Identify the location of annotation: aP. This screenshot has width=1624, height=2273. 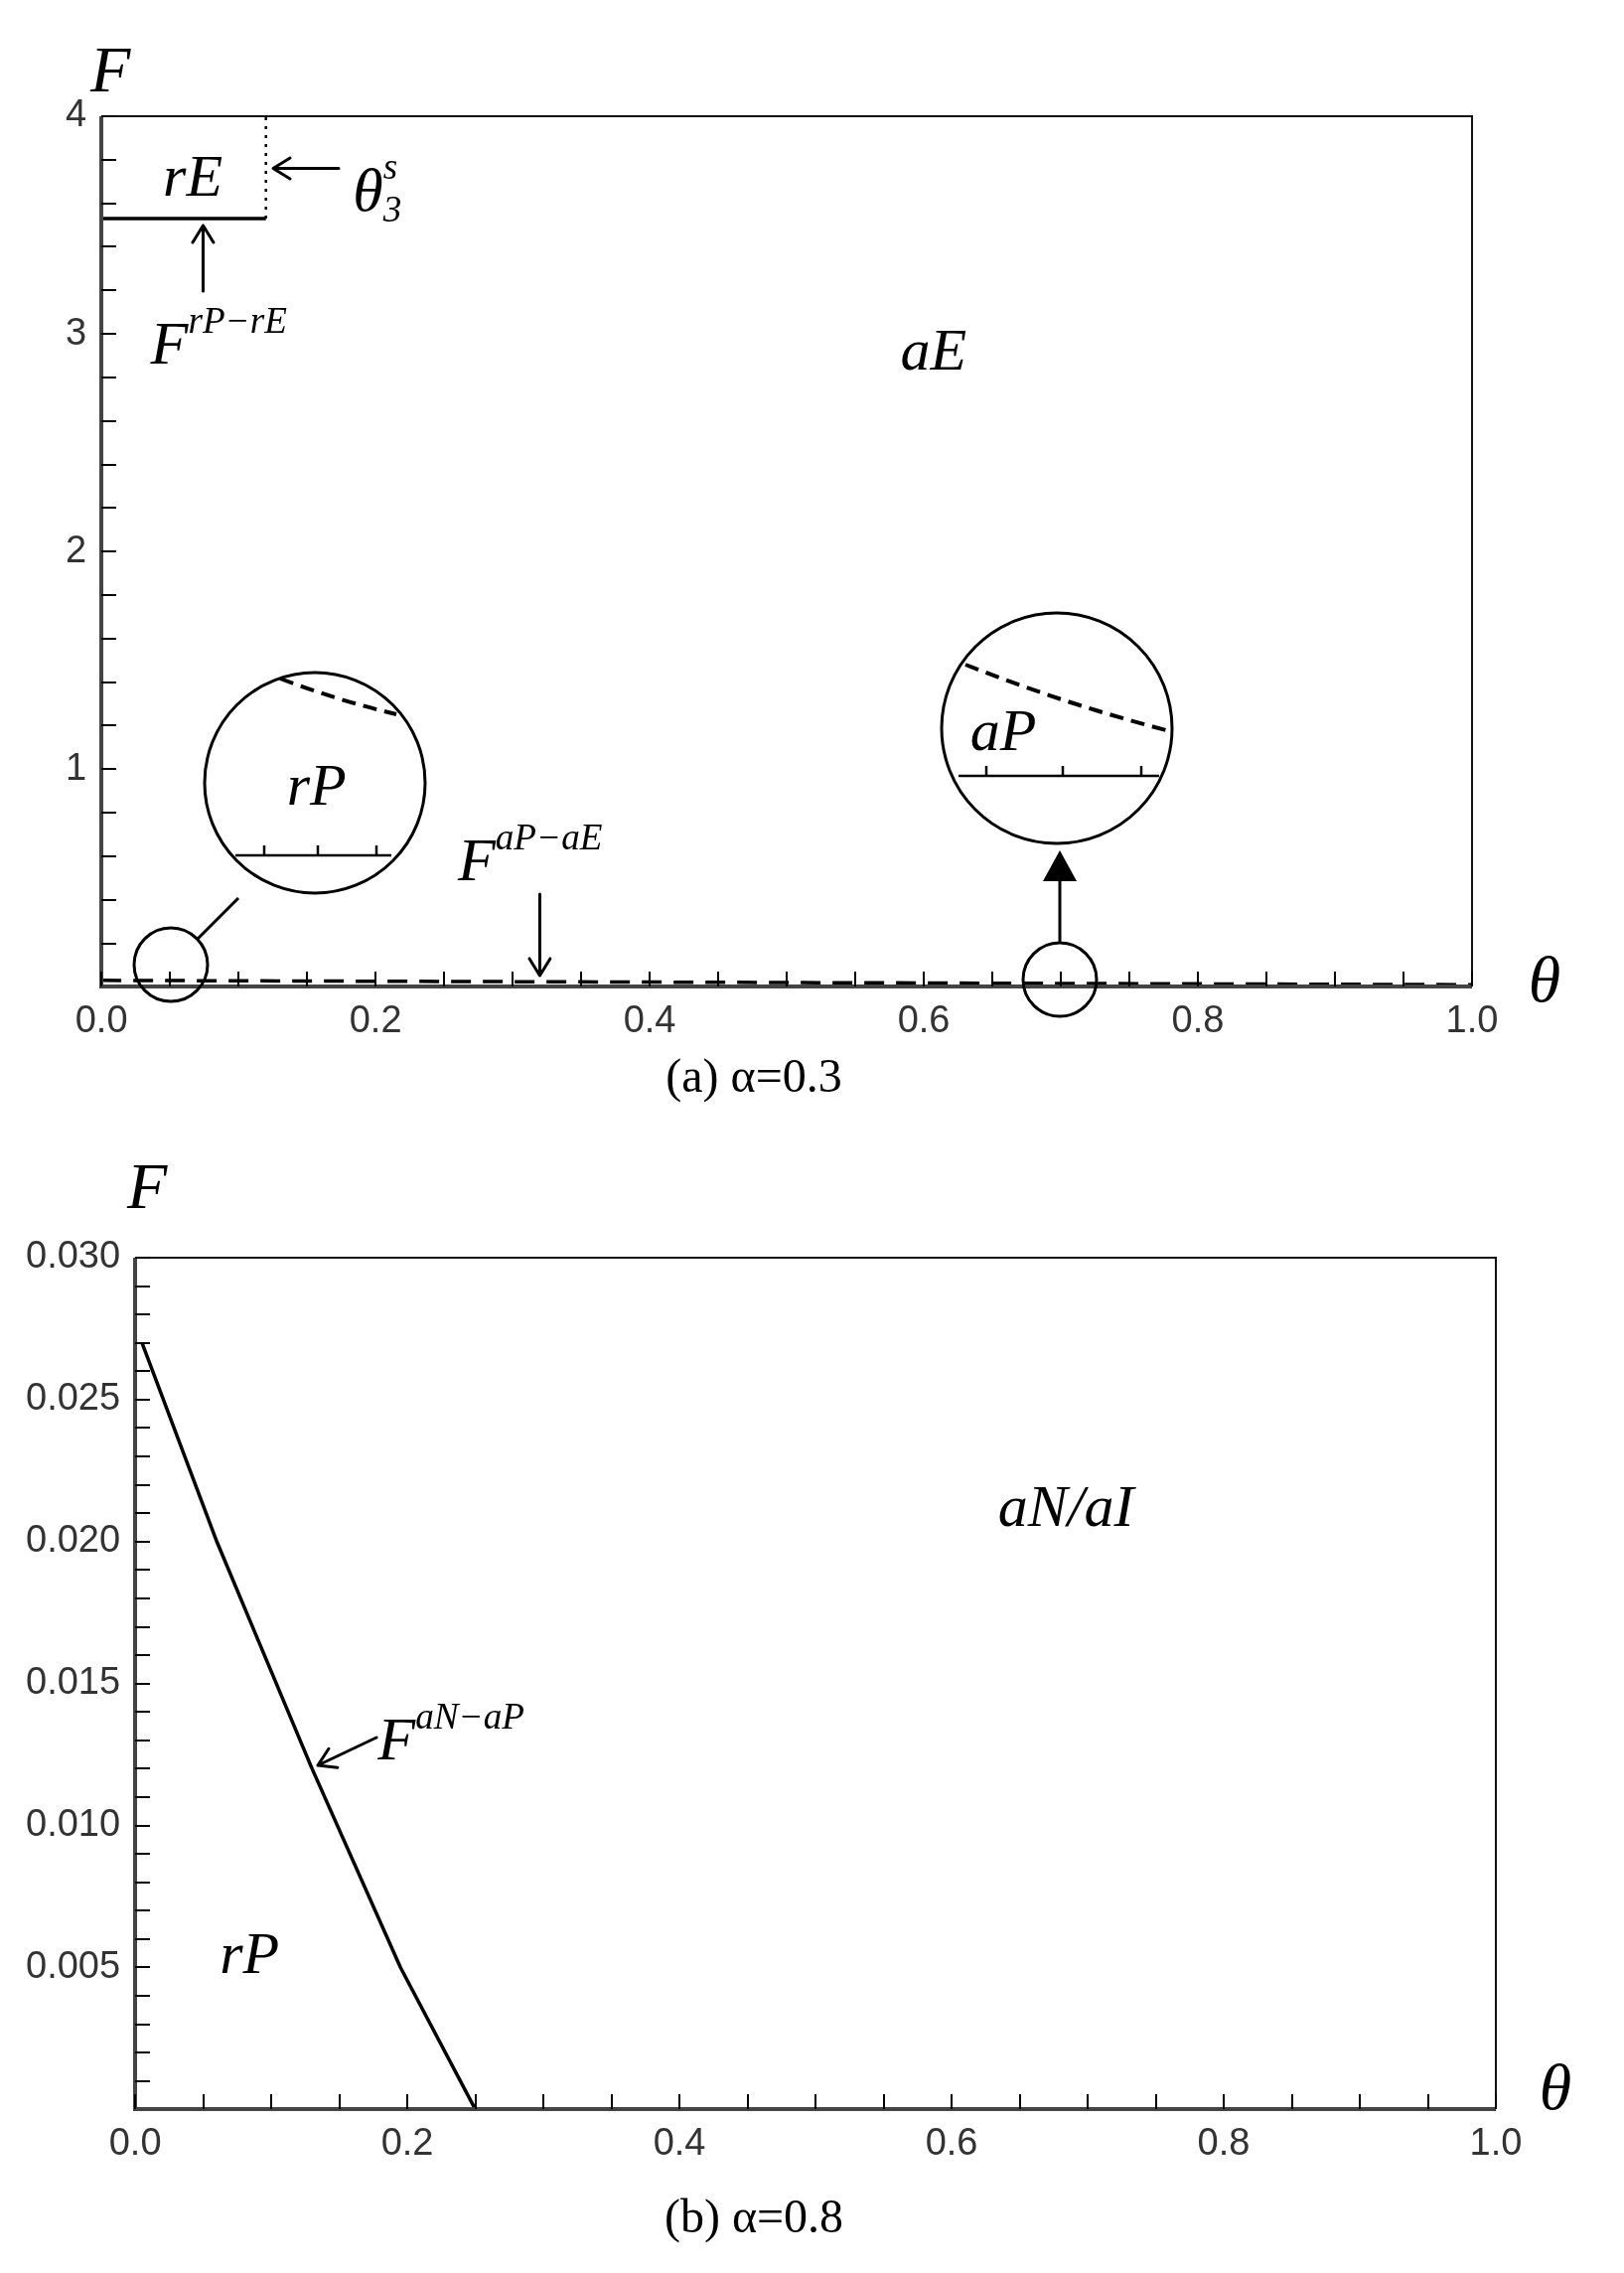
(1003, 729).